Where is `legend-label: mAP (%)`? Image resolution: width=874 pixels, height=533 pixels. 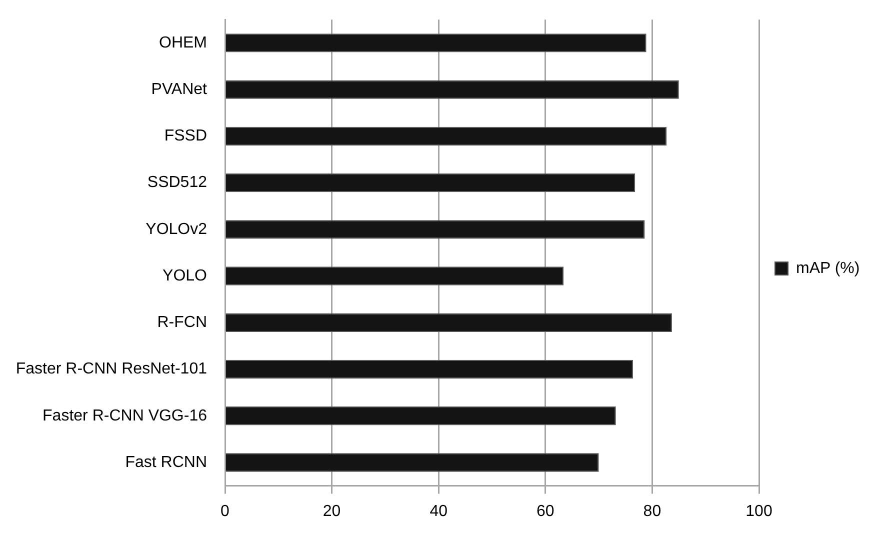 legend-label: mAP (%) is located at coordinates (828, 268).